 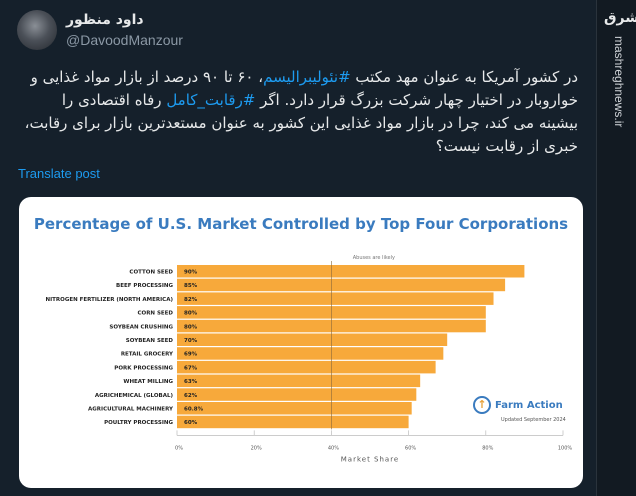 What do you see at coordinates (374, 258) in the screenshot?
I see `annotation: Abuses are likely` at bounding box center [374, 258].